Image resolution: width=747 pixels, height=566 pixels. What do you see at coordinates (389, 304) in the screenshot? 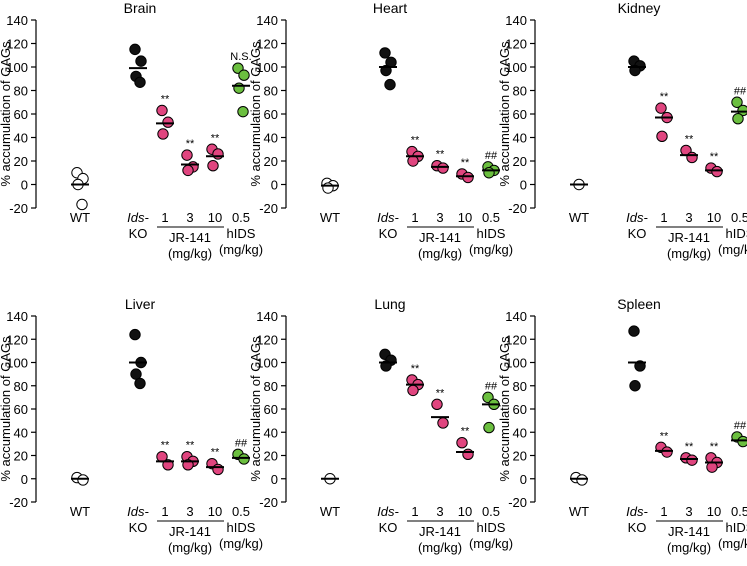
I see `panel-title: Lung` at bounding box center [389, 304].